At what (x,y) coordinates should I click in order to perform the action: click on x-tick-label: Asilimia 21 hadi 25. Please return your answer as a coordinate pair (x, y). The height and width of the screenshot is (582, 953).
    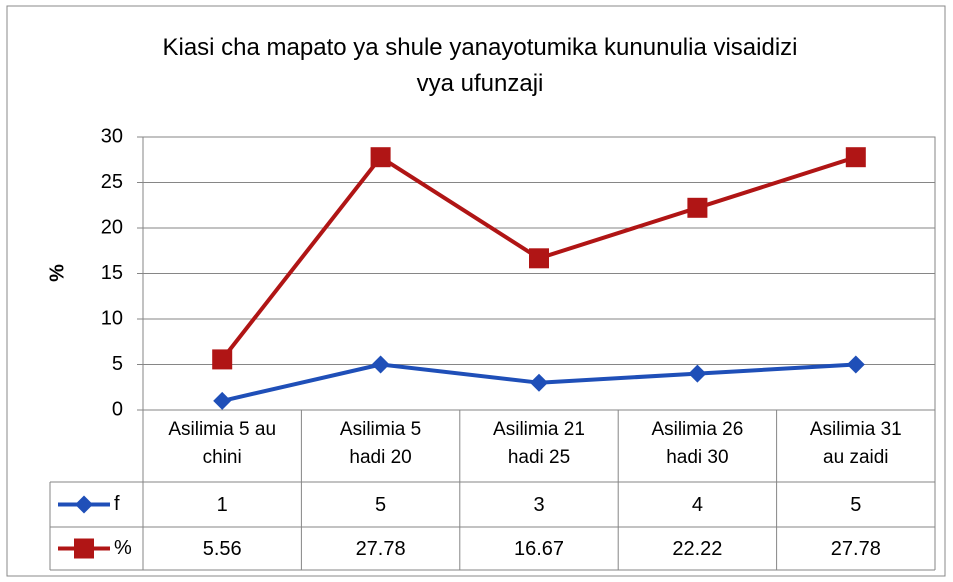
    Looking at the image, I should click on (539, 443).